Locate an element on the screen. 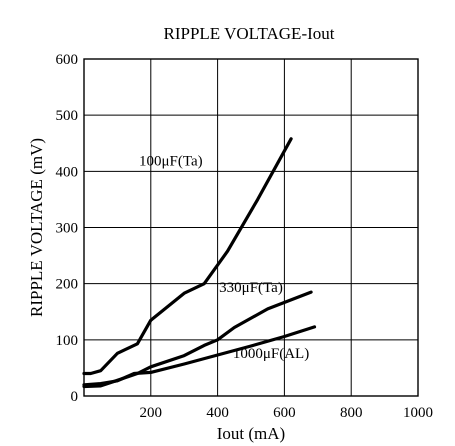 The width and height of the screenshot is (455, 446). y-tick-label: 600 is located at coordinates (67, 60).